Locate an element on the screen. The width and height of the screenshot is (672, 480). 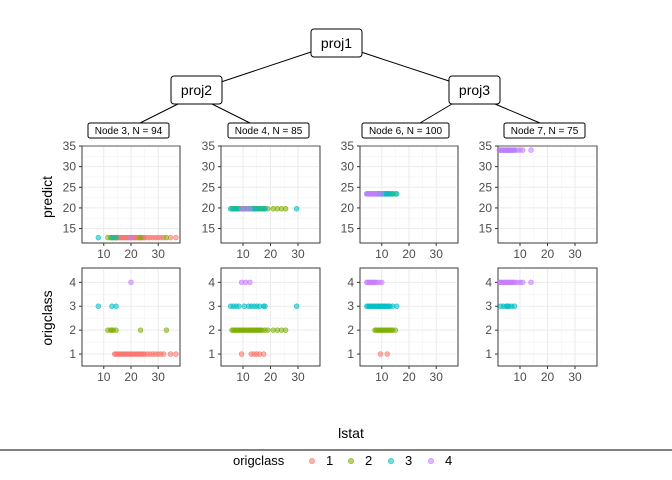
edge-right-node7 is located at coordinates (517, 113).